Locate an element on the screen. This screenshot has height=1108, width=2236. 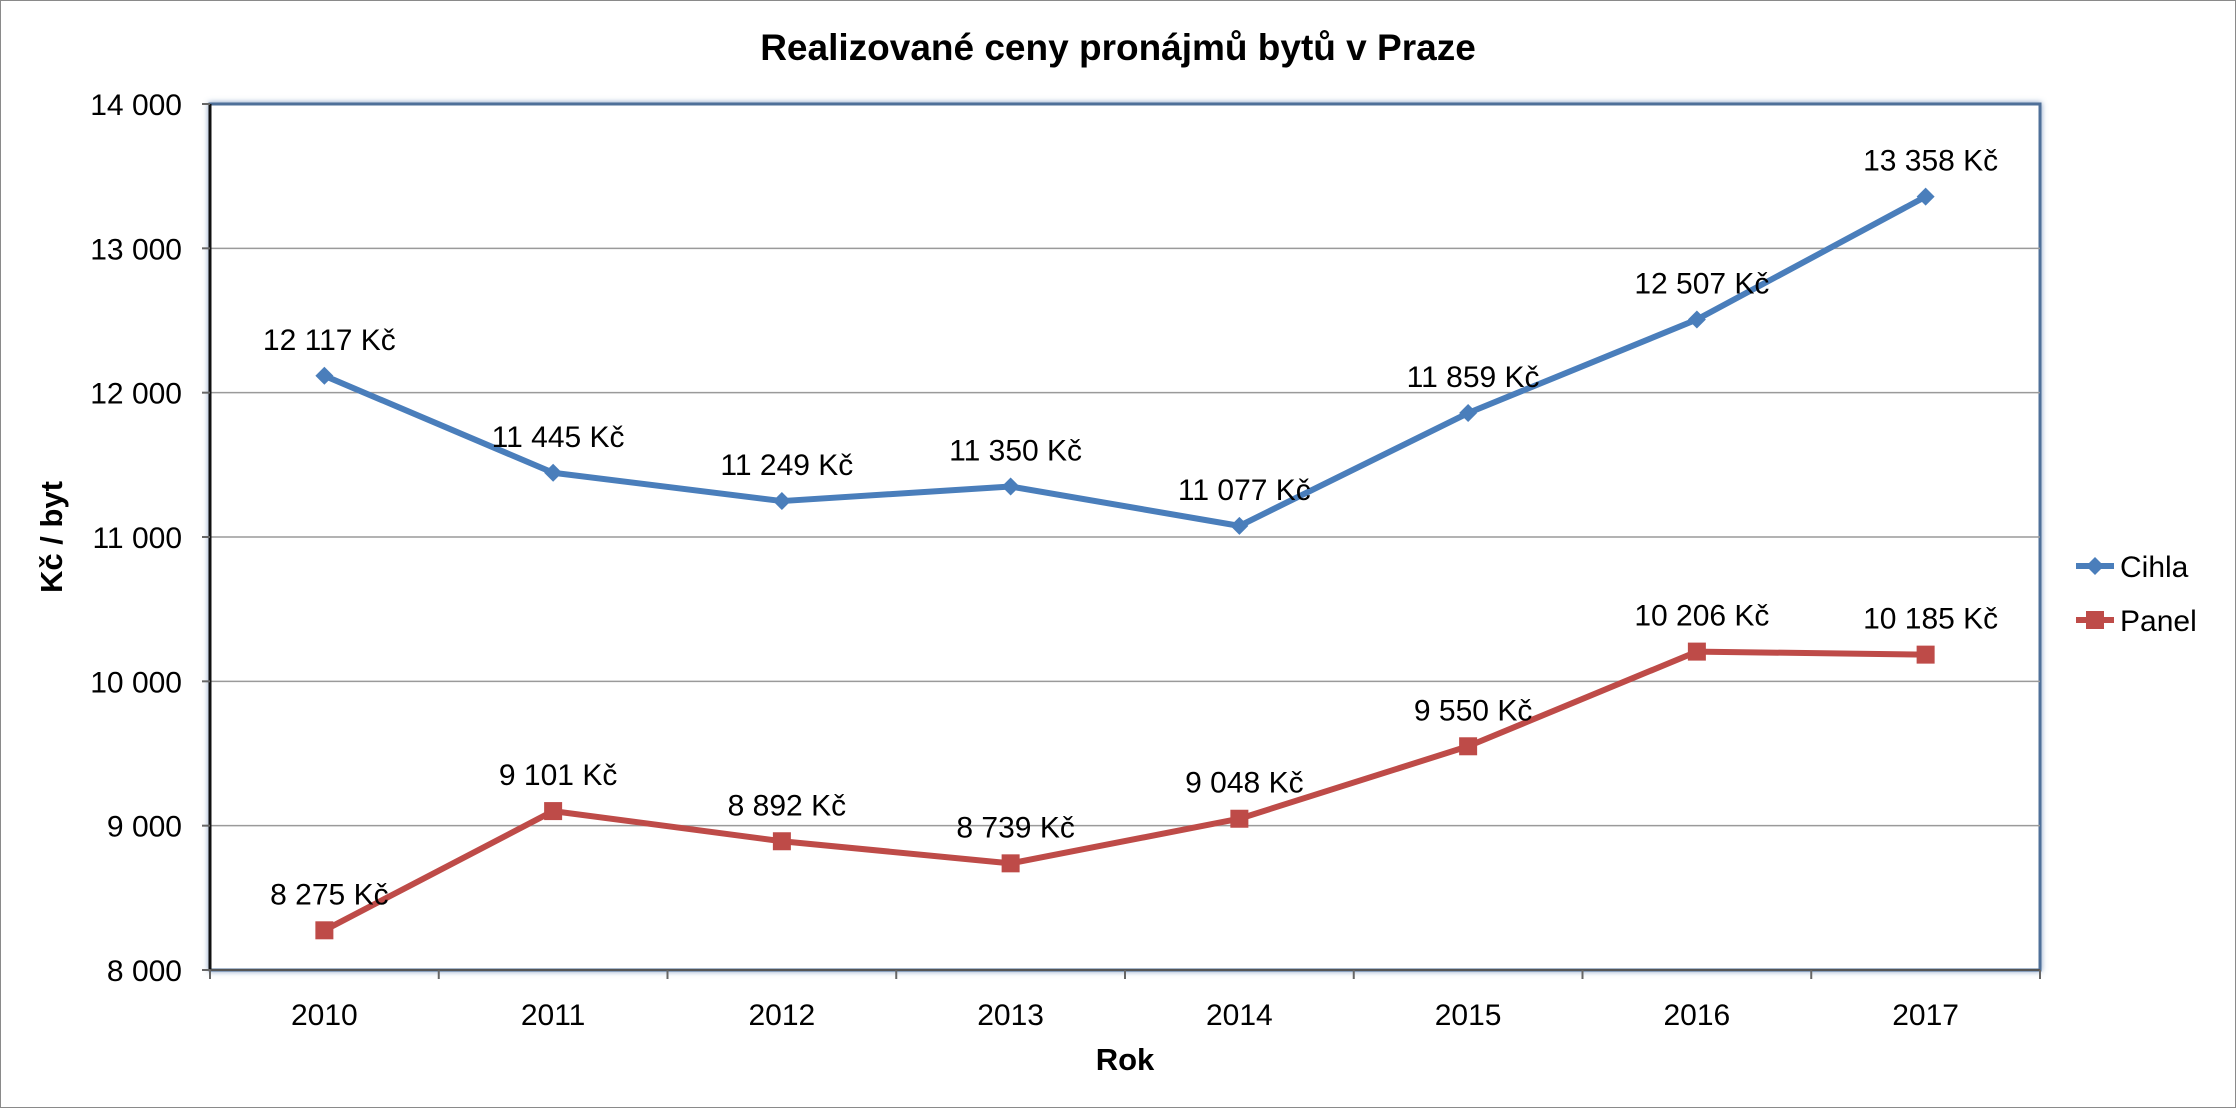
y-tick-label: 8 000 is located at coordinates (144, 971).